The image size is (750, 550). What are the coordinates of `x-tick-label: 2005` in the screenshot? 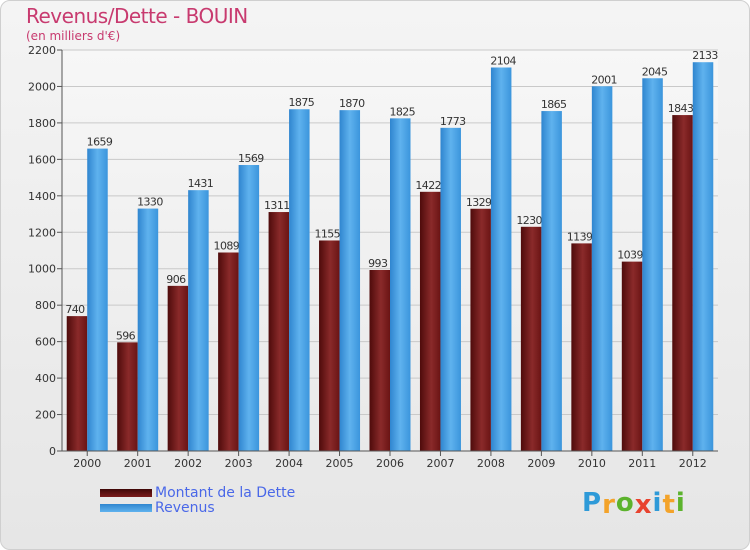 It's located at (340, 463).